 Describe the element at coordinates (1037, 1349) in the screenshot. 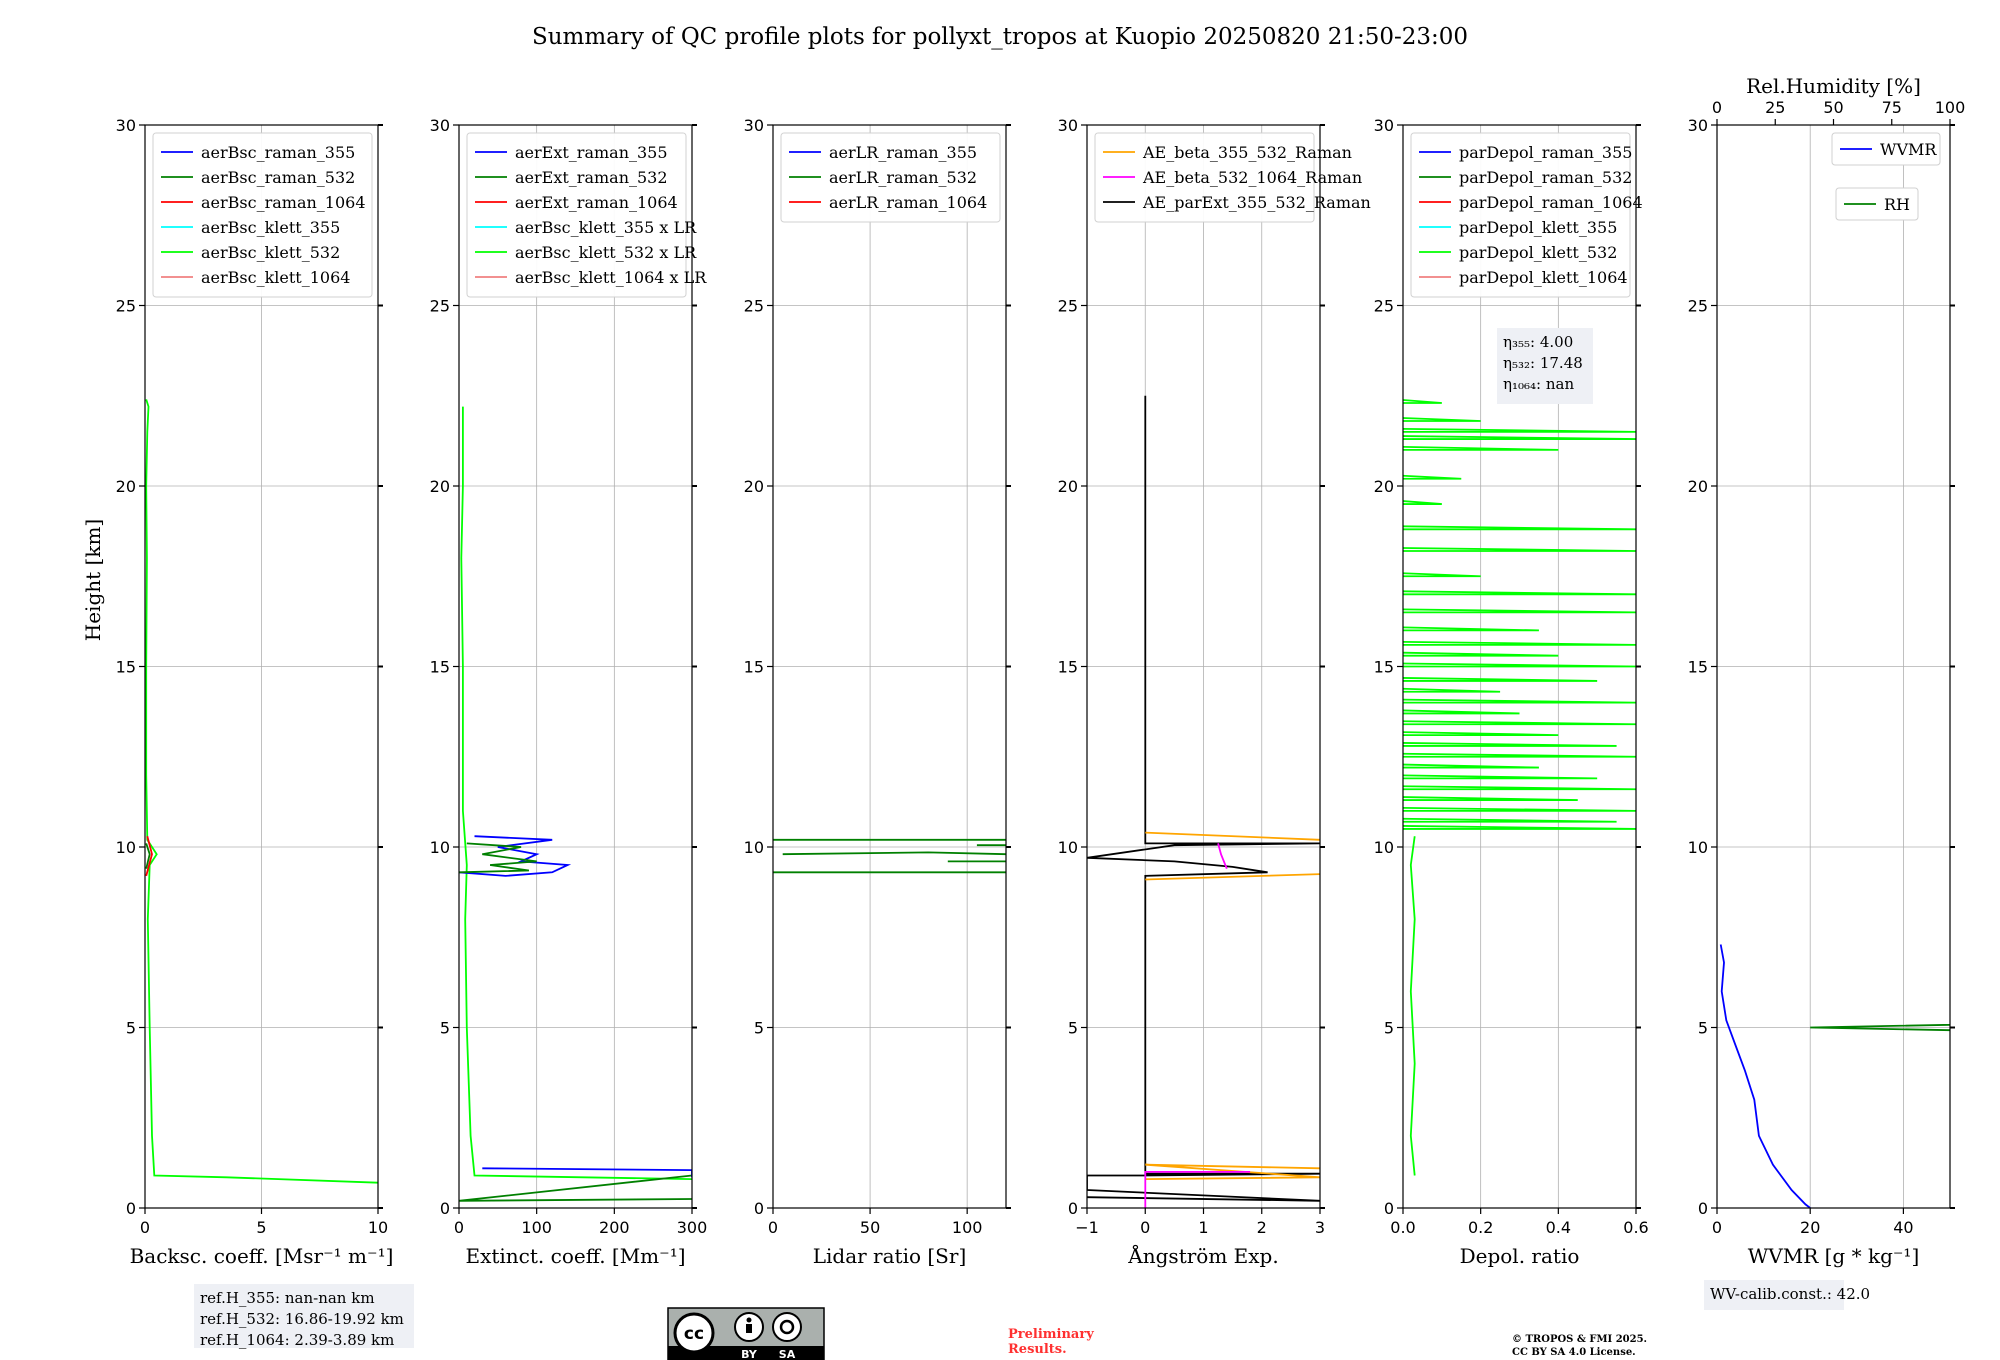

I see `preliminary-line2: Results.` at that location.